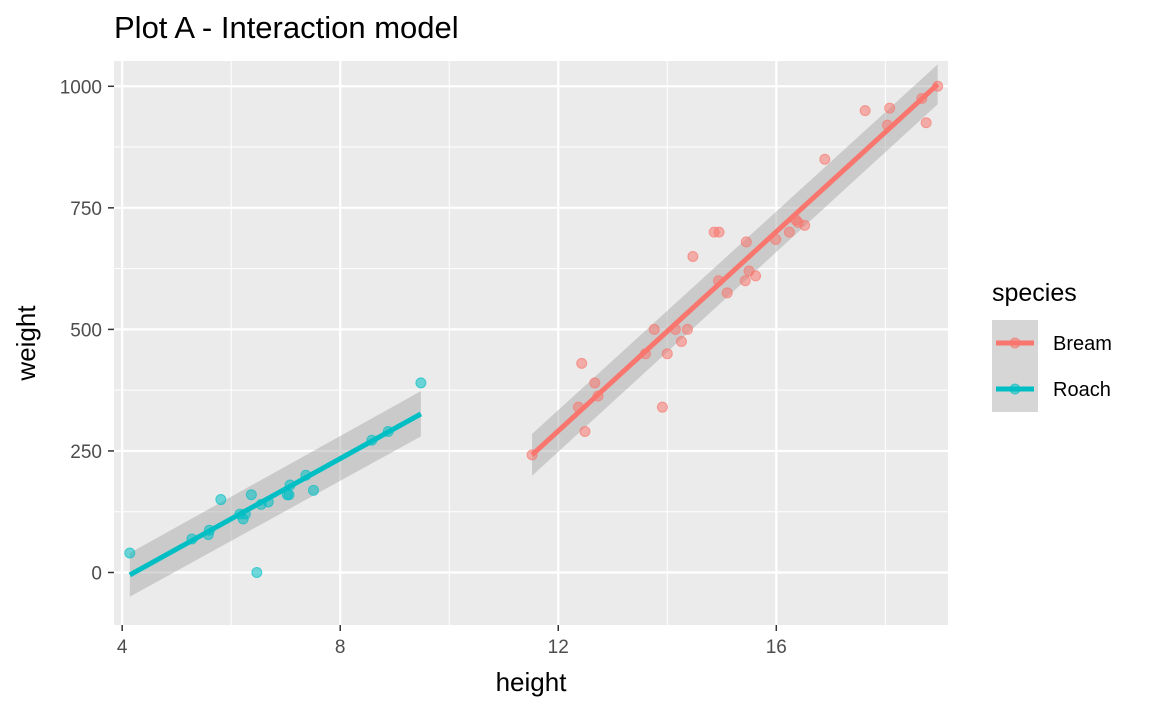 This screenshot has height=711, width=1152. What do you see at coordinates (1015, 343) in the screenshot?
I see `legend-key-point-bream` at bounding box center [1015, 343].